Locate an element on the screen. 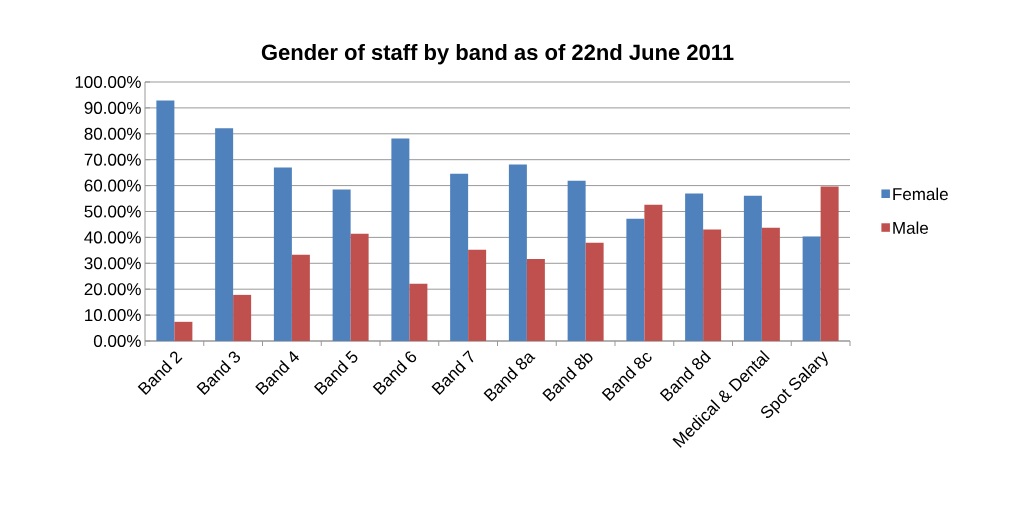  y-tick-label: 100.00% is located at coordinates (108, 82).